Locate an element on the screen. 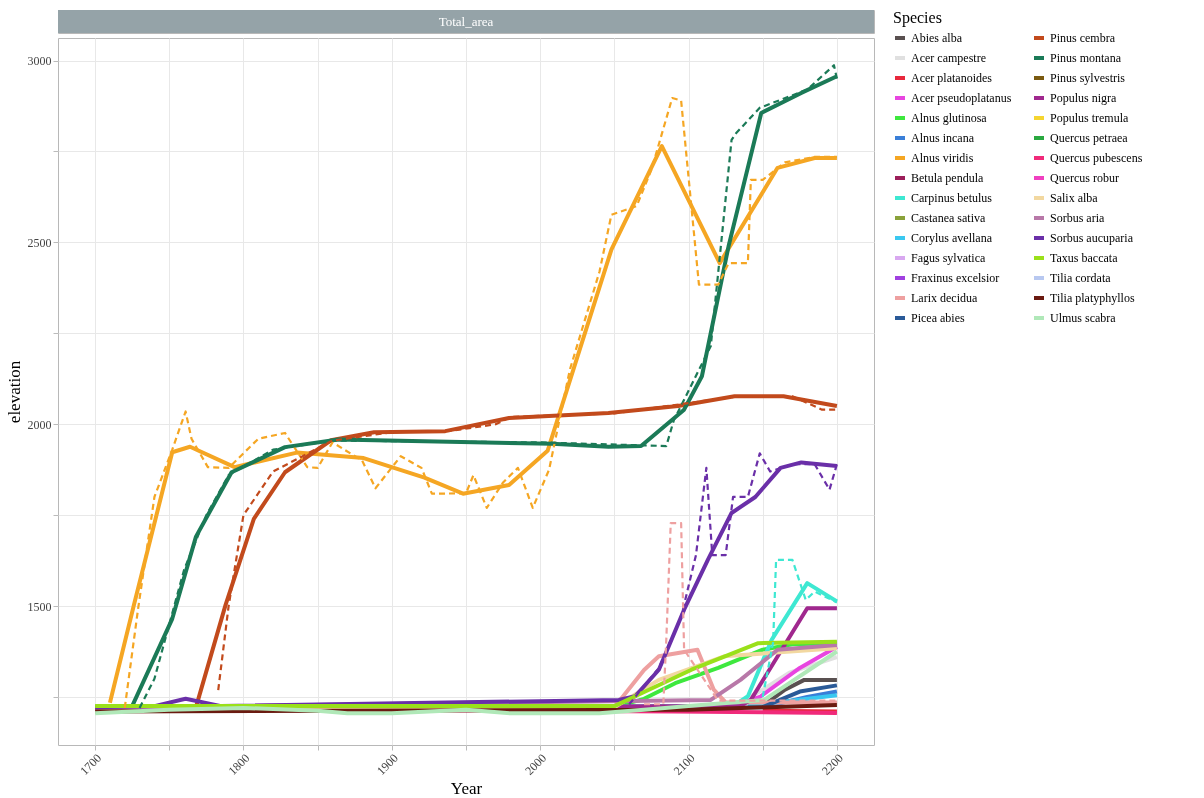 The height and width of the screenshot is (798, 1204). y-tick-label: 3000 is located at coordinates (39, 61).